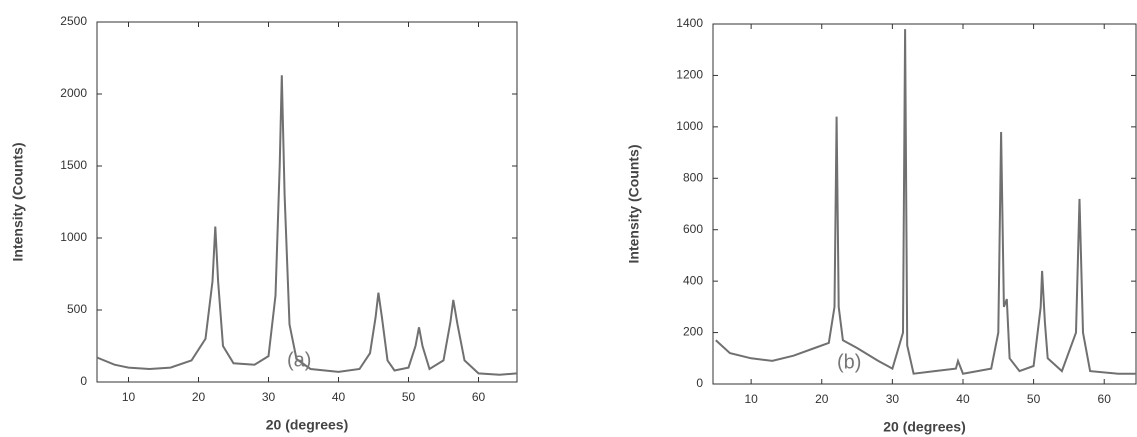 The image size is (1137, 437). Describe the element at coordinates (693, 177) in the screenshot. I see `y-tick-label: 800` at that location.